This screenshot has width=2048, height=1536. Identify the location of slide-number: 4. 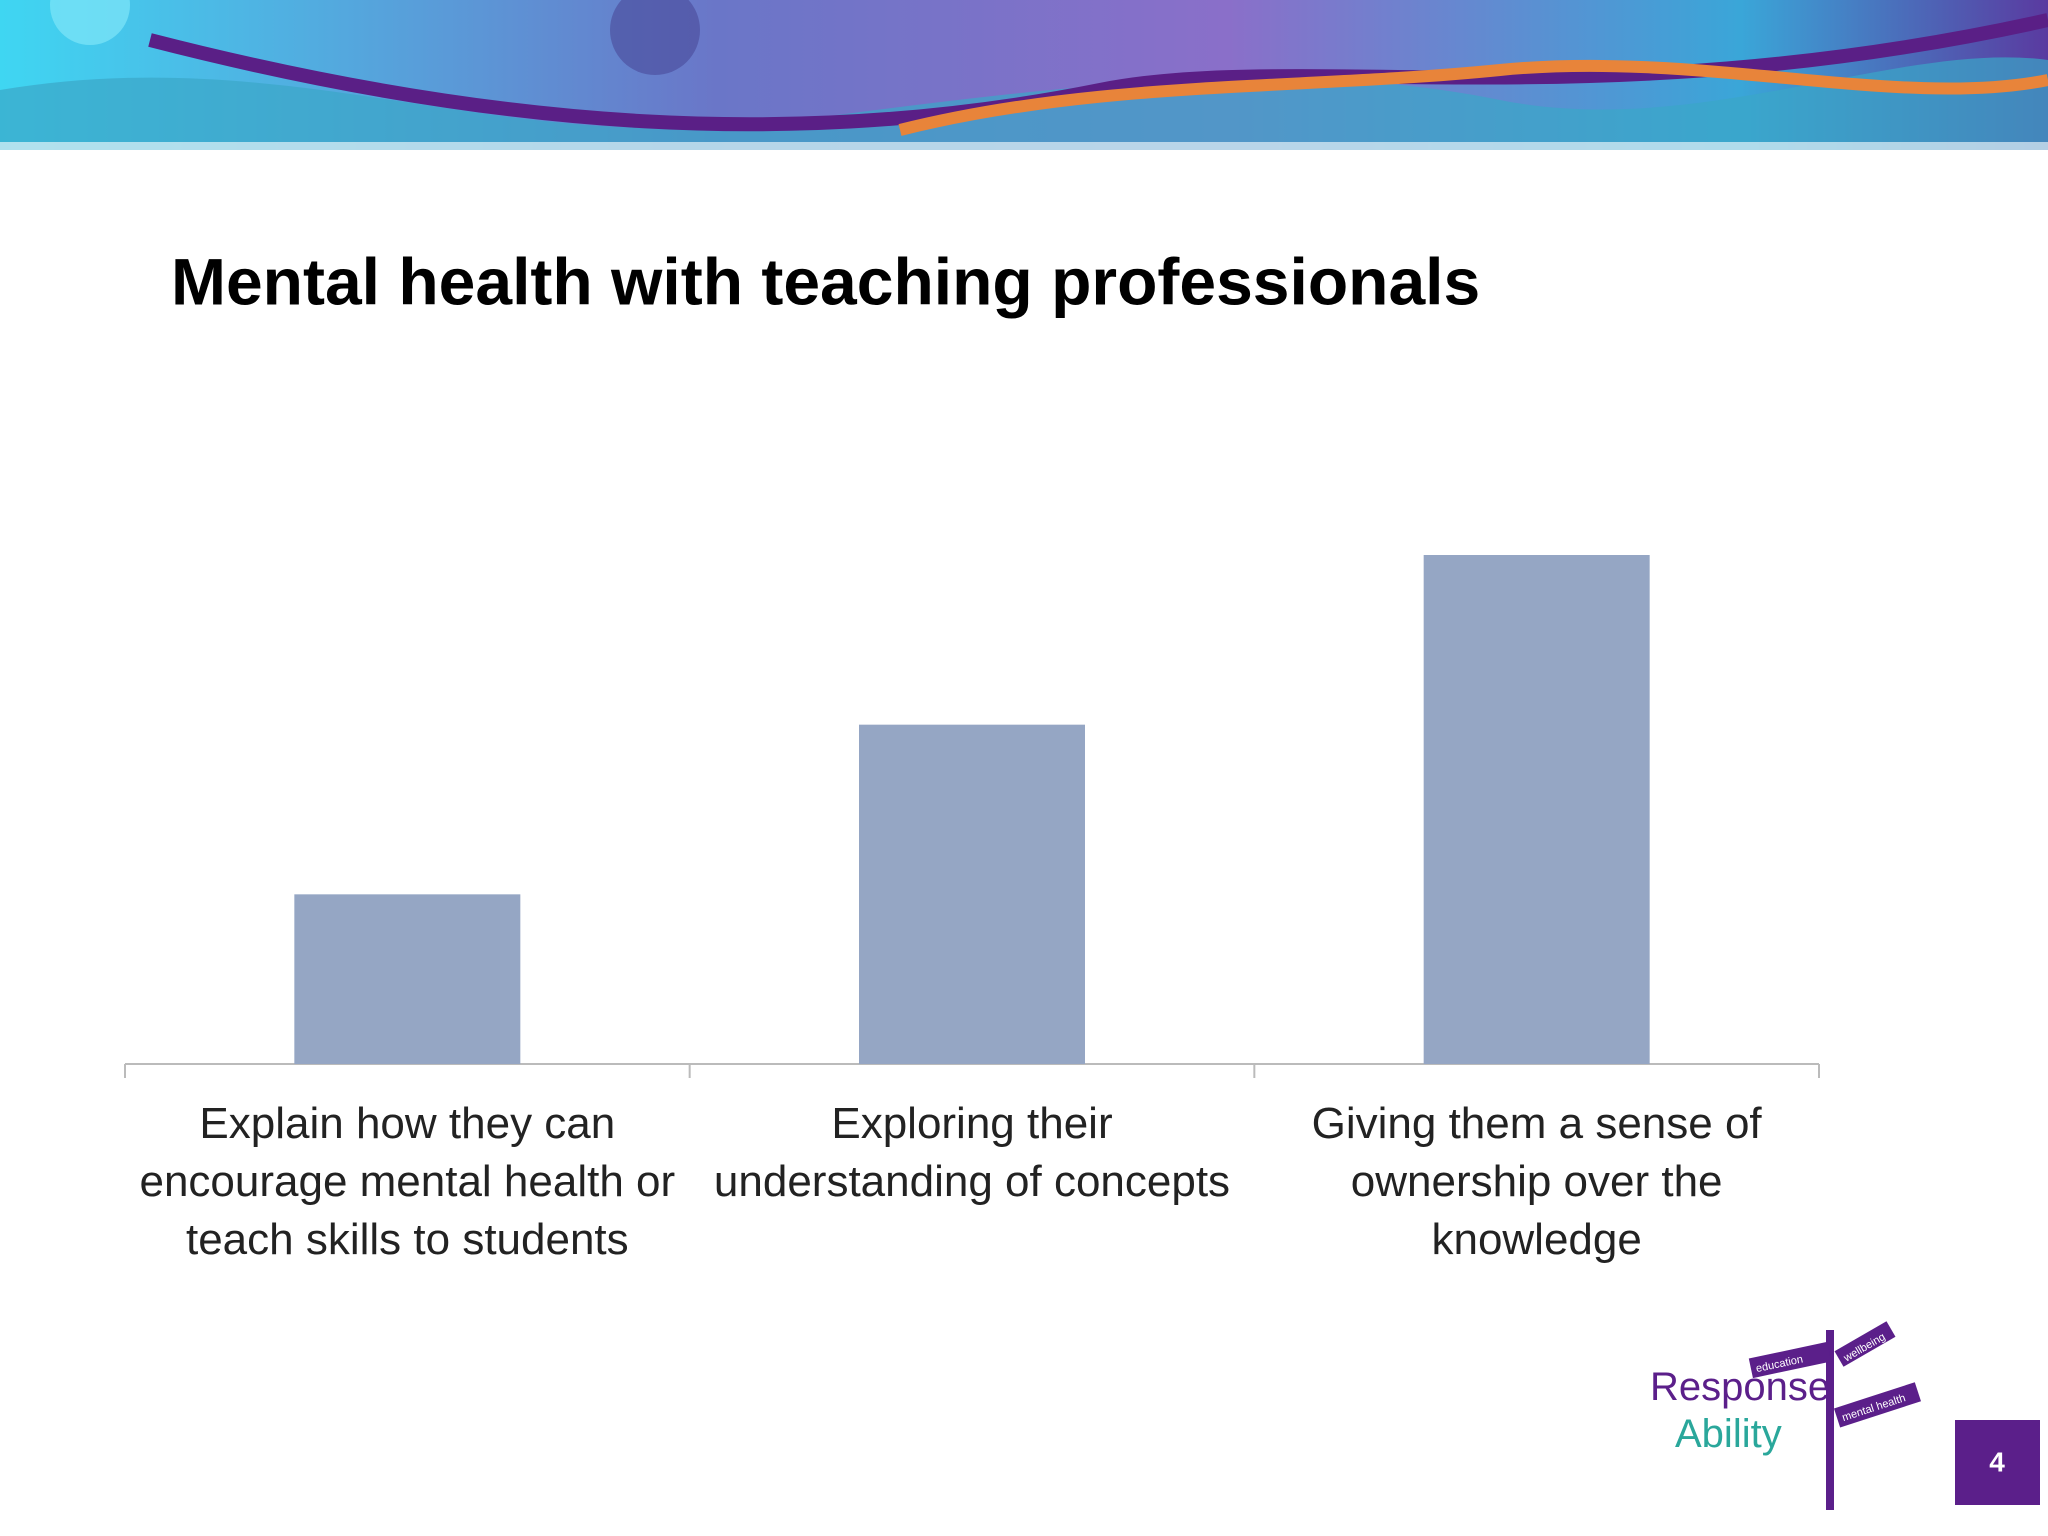
(1997, 1461).